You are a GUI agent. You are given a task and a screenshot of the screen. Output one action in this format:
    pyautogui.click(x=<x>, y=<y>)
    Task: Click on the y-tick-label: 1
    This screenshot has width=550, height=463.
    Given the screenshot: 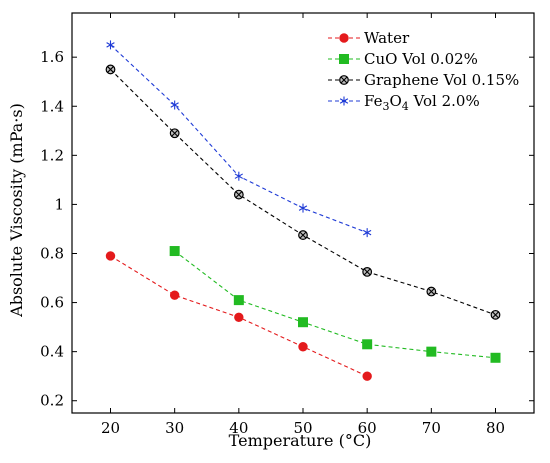 What is the action you would take?
    pyautogui.click(x=59, y=204)
    